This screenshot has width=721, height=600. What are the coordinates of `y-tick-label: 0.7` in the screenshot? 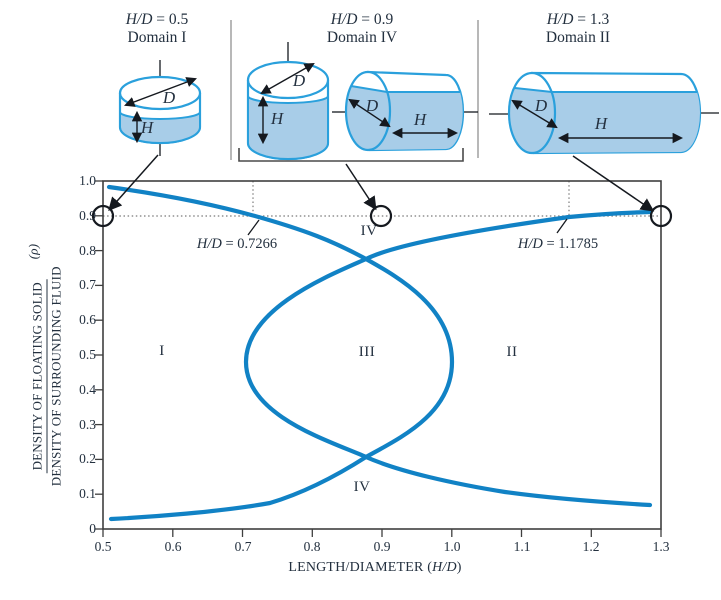 It's located at (87, 284).